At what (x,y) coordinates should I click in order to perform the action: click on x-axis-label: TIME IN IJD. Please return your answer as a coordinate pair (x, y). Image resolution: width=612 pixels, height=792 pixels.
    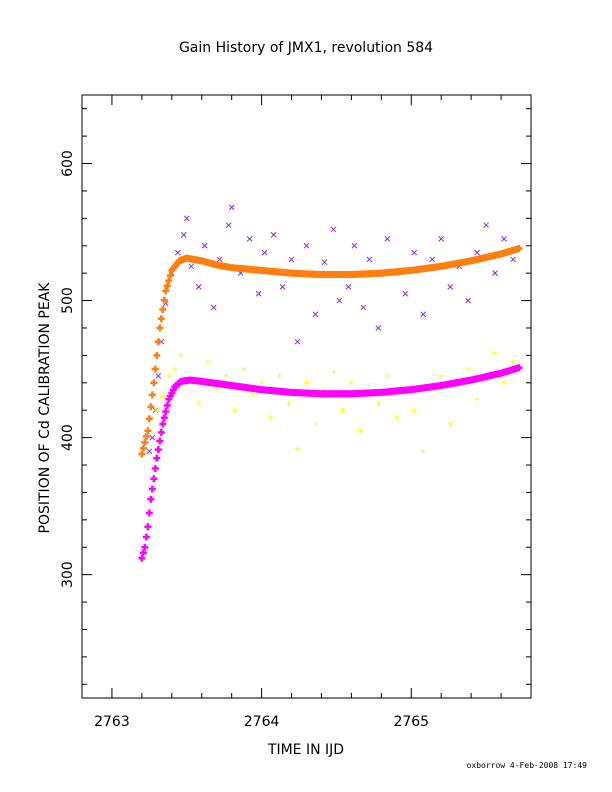
    Looking at the image, I should click on (305, 750).